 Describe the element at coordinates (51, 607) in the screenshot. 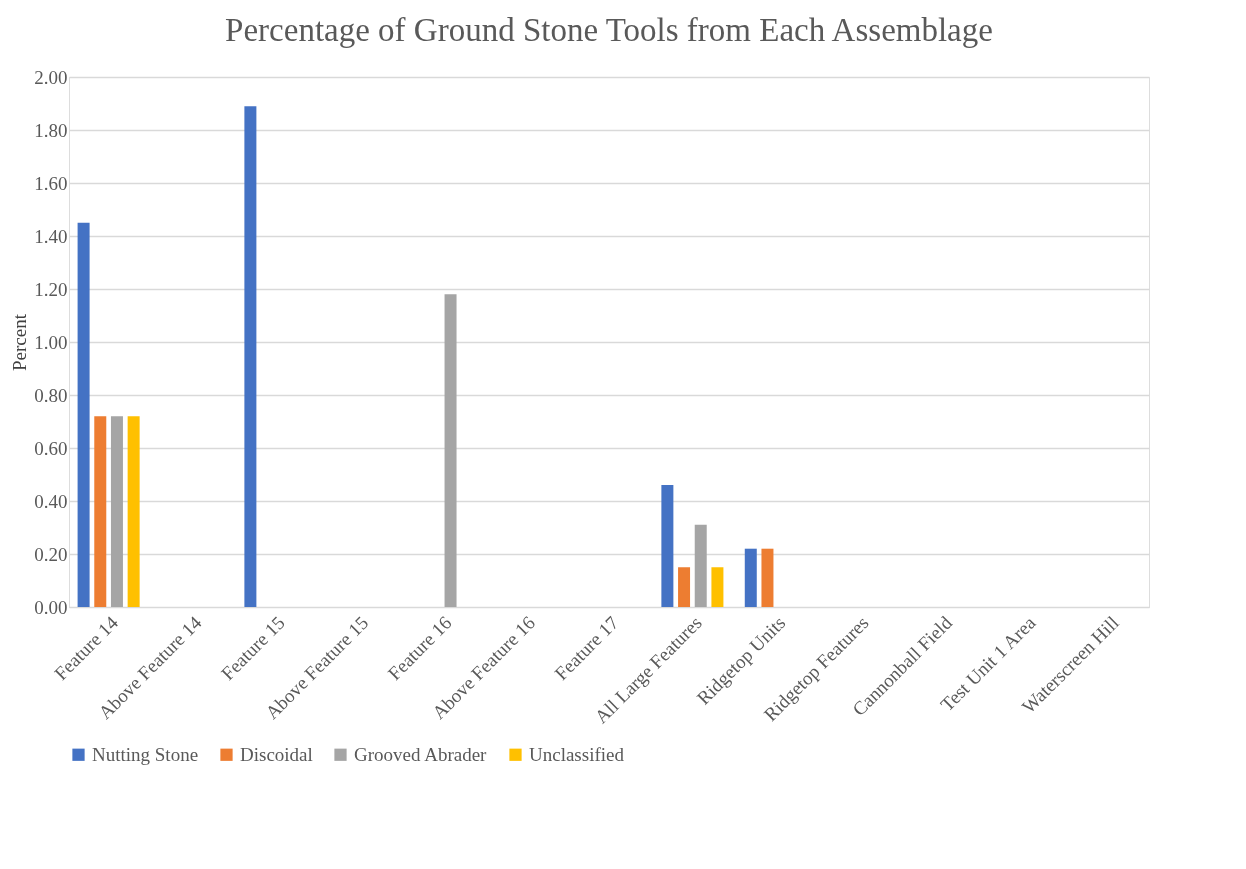

I see `y-tick-label: 0.00` at that location.